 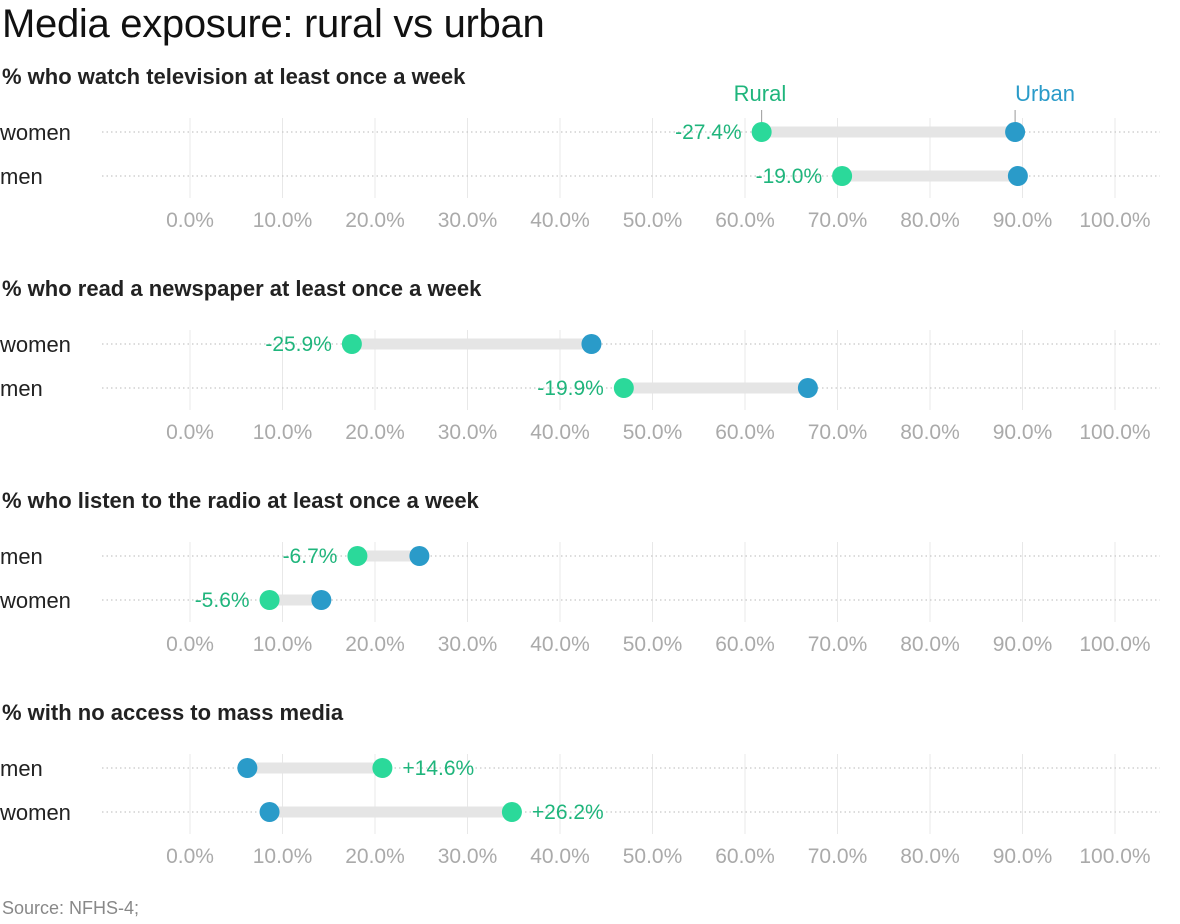 What do you see at coordinates (222, 600) in the screenshot?
I see `difference-label: -5.6%` at bounding box center [222, 600].